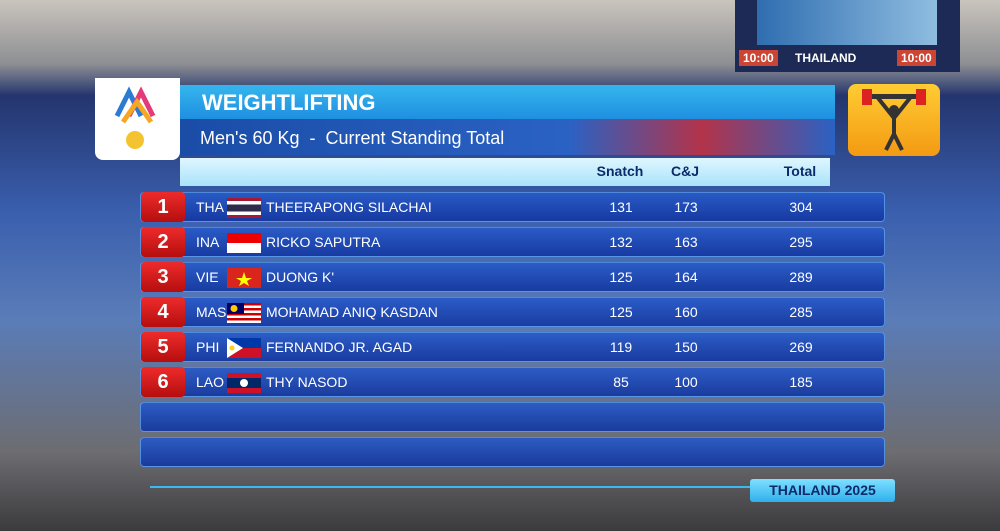 The width and height of the screenshot is (1000, 531). Describe the element at coordinates (505, 172) in the screenshot. I see `header-row` at that location.